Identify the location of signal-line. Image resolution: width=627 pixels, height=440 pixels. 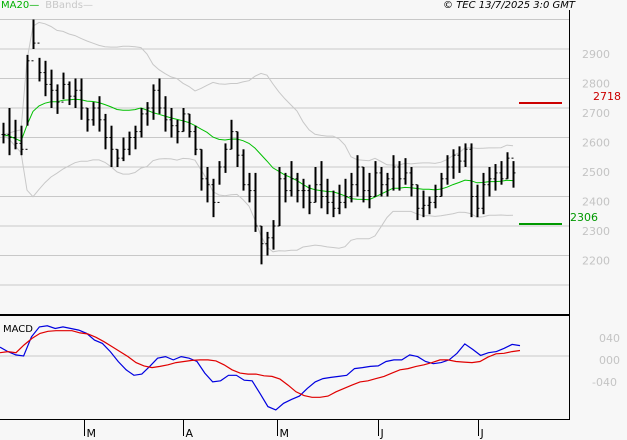
(260, 364).